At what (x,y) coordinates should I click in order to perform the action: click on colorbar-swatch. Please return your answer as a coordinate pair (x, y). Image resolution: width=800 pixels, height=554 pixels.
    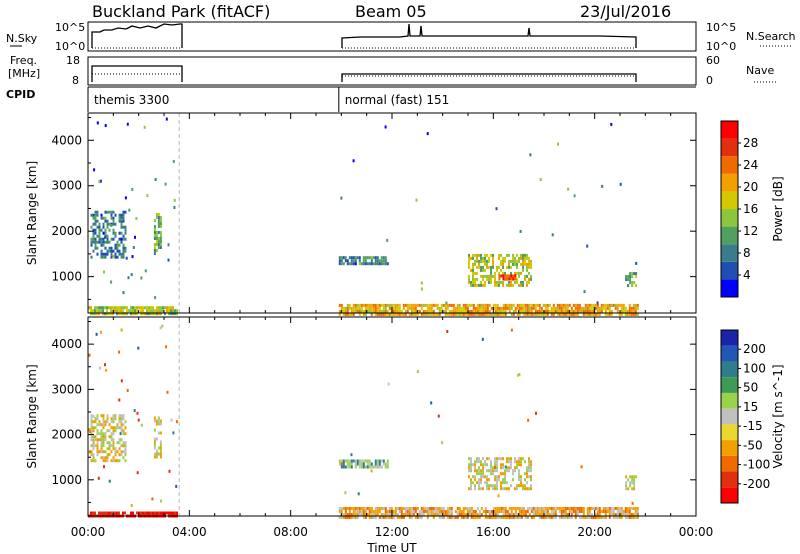
    Looking at the image, I should click on (729, 130).